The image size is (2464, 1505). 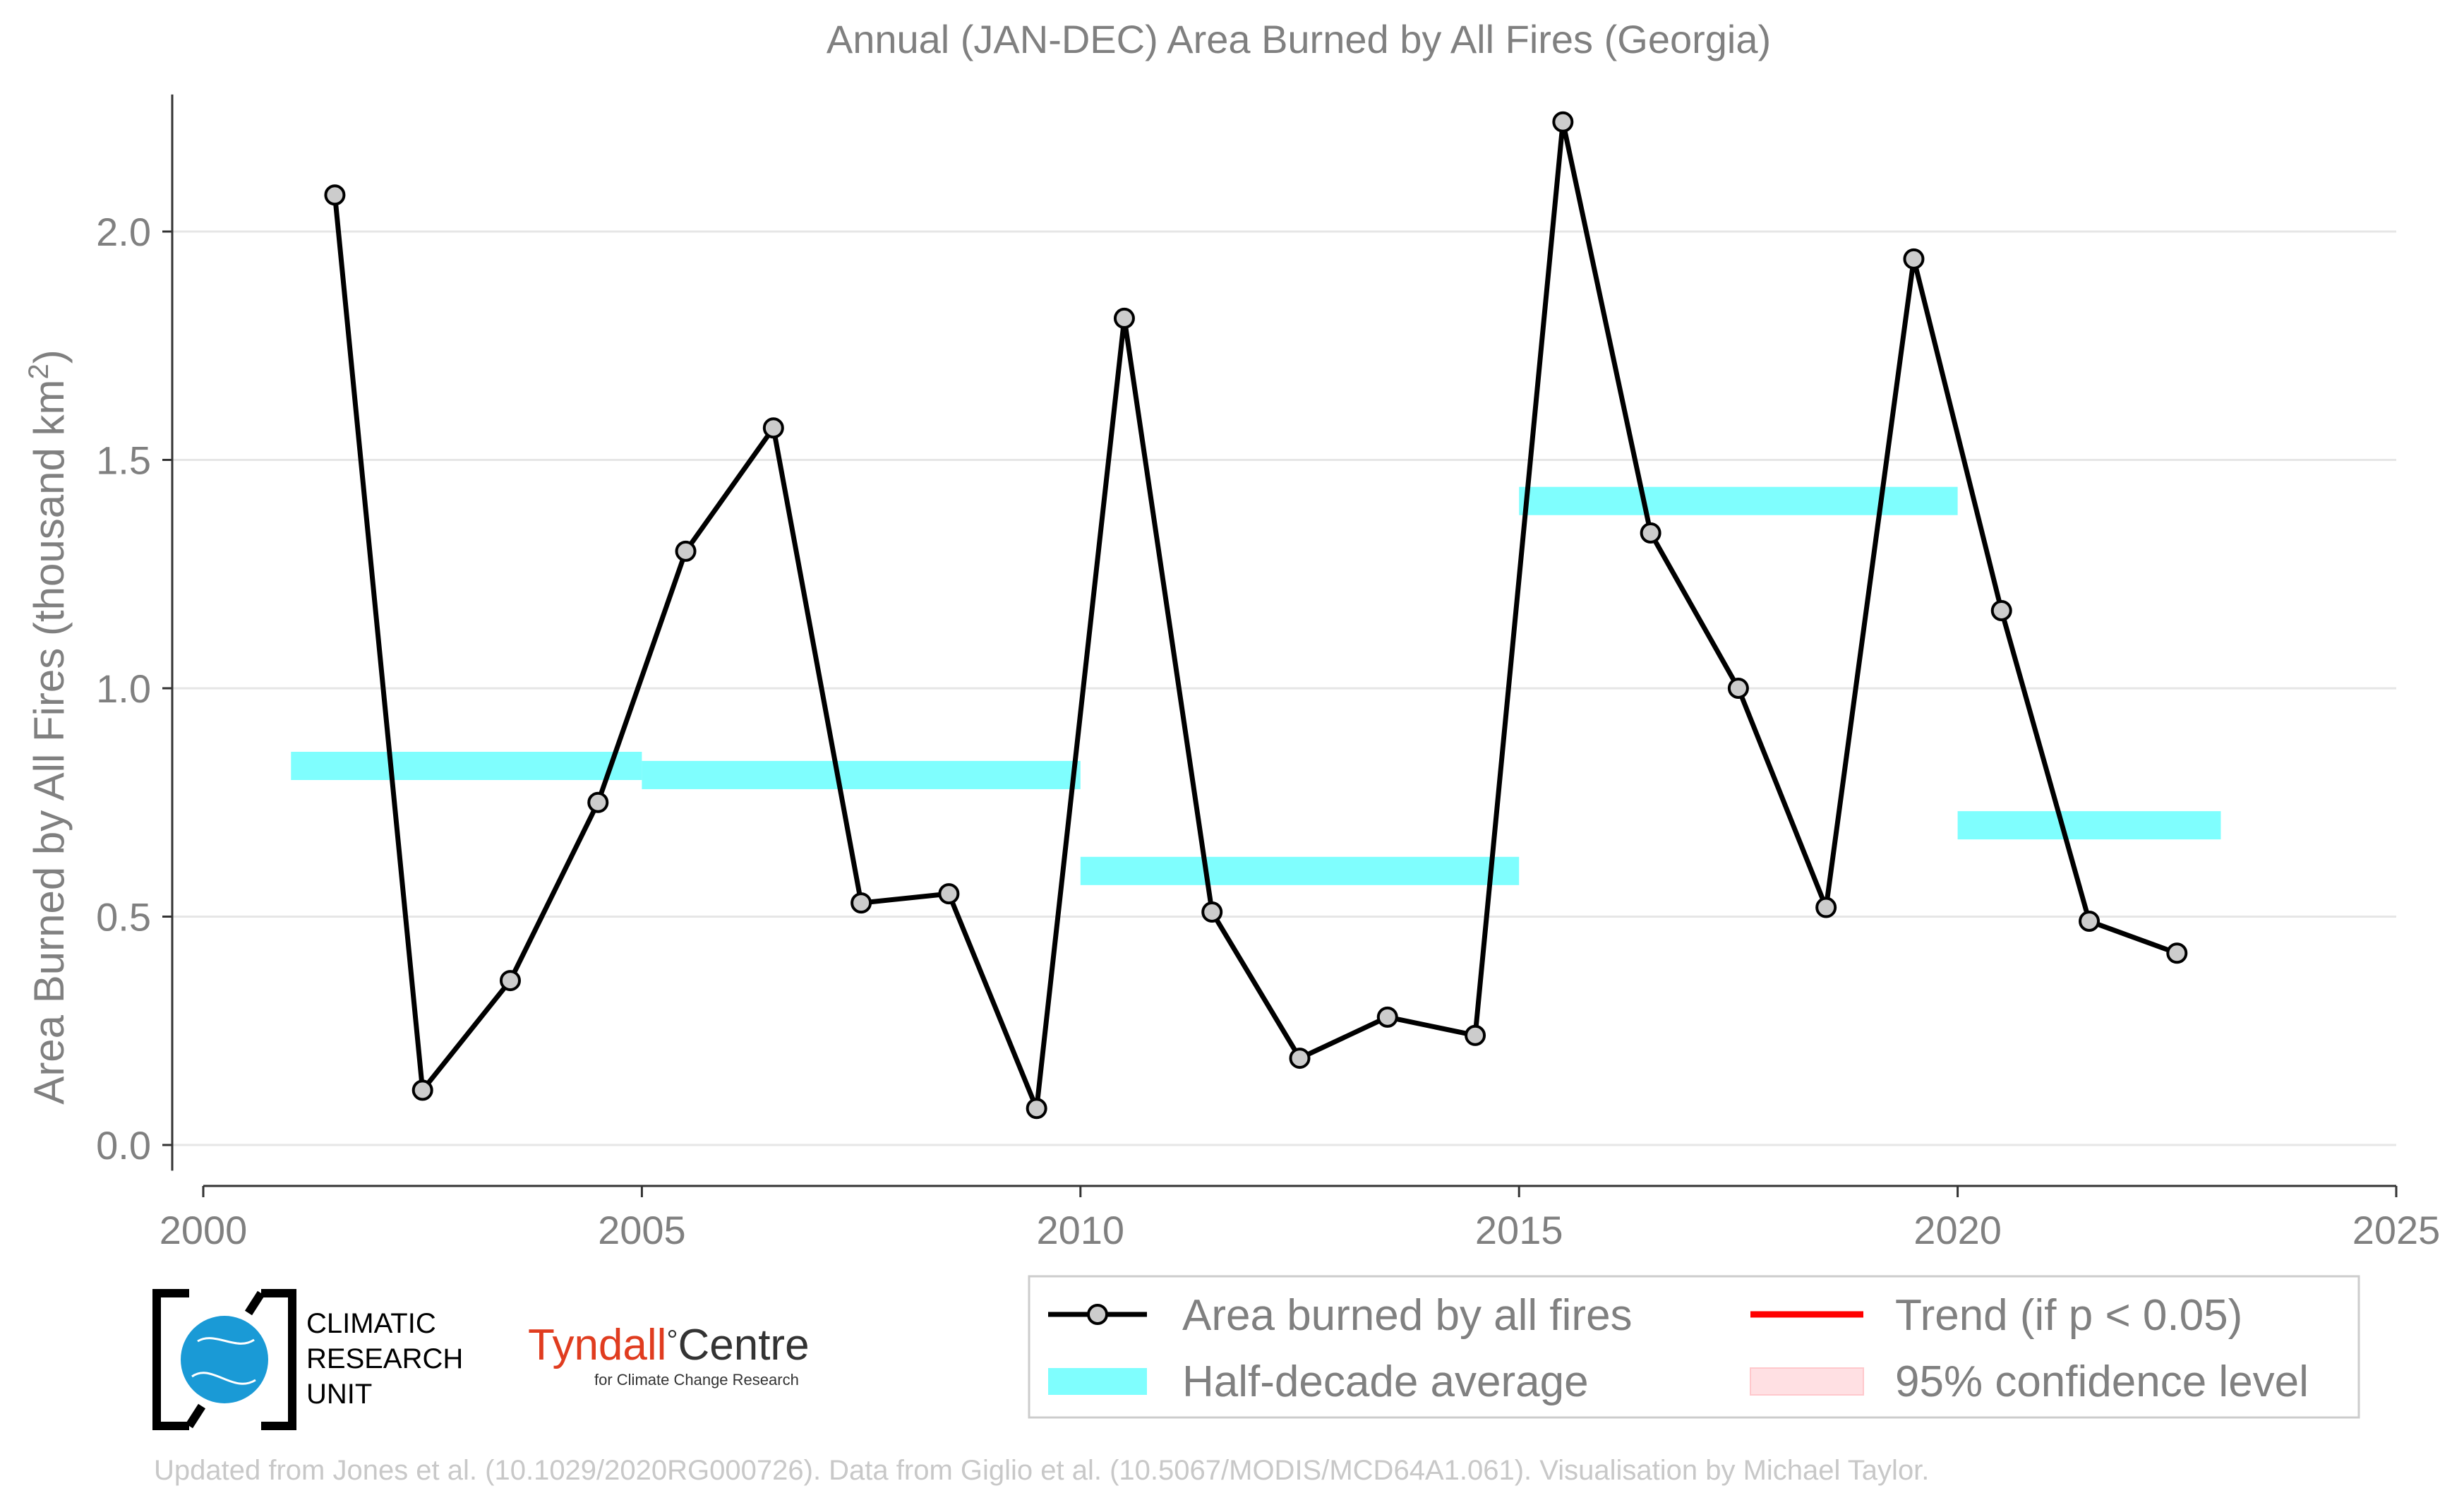 What do you see at coordinates (135, 632) in the screenshot?
I see `y-axis: 0.0 0.5 1.0 1.5 2.0` at bounding box center [135, 632].